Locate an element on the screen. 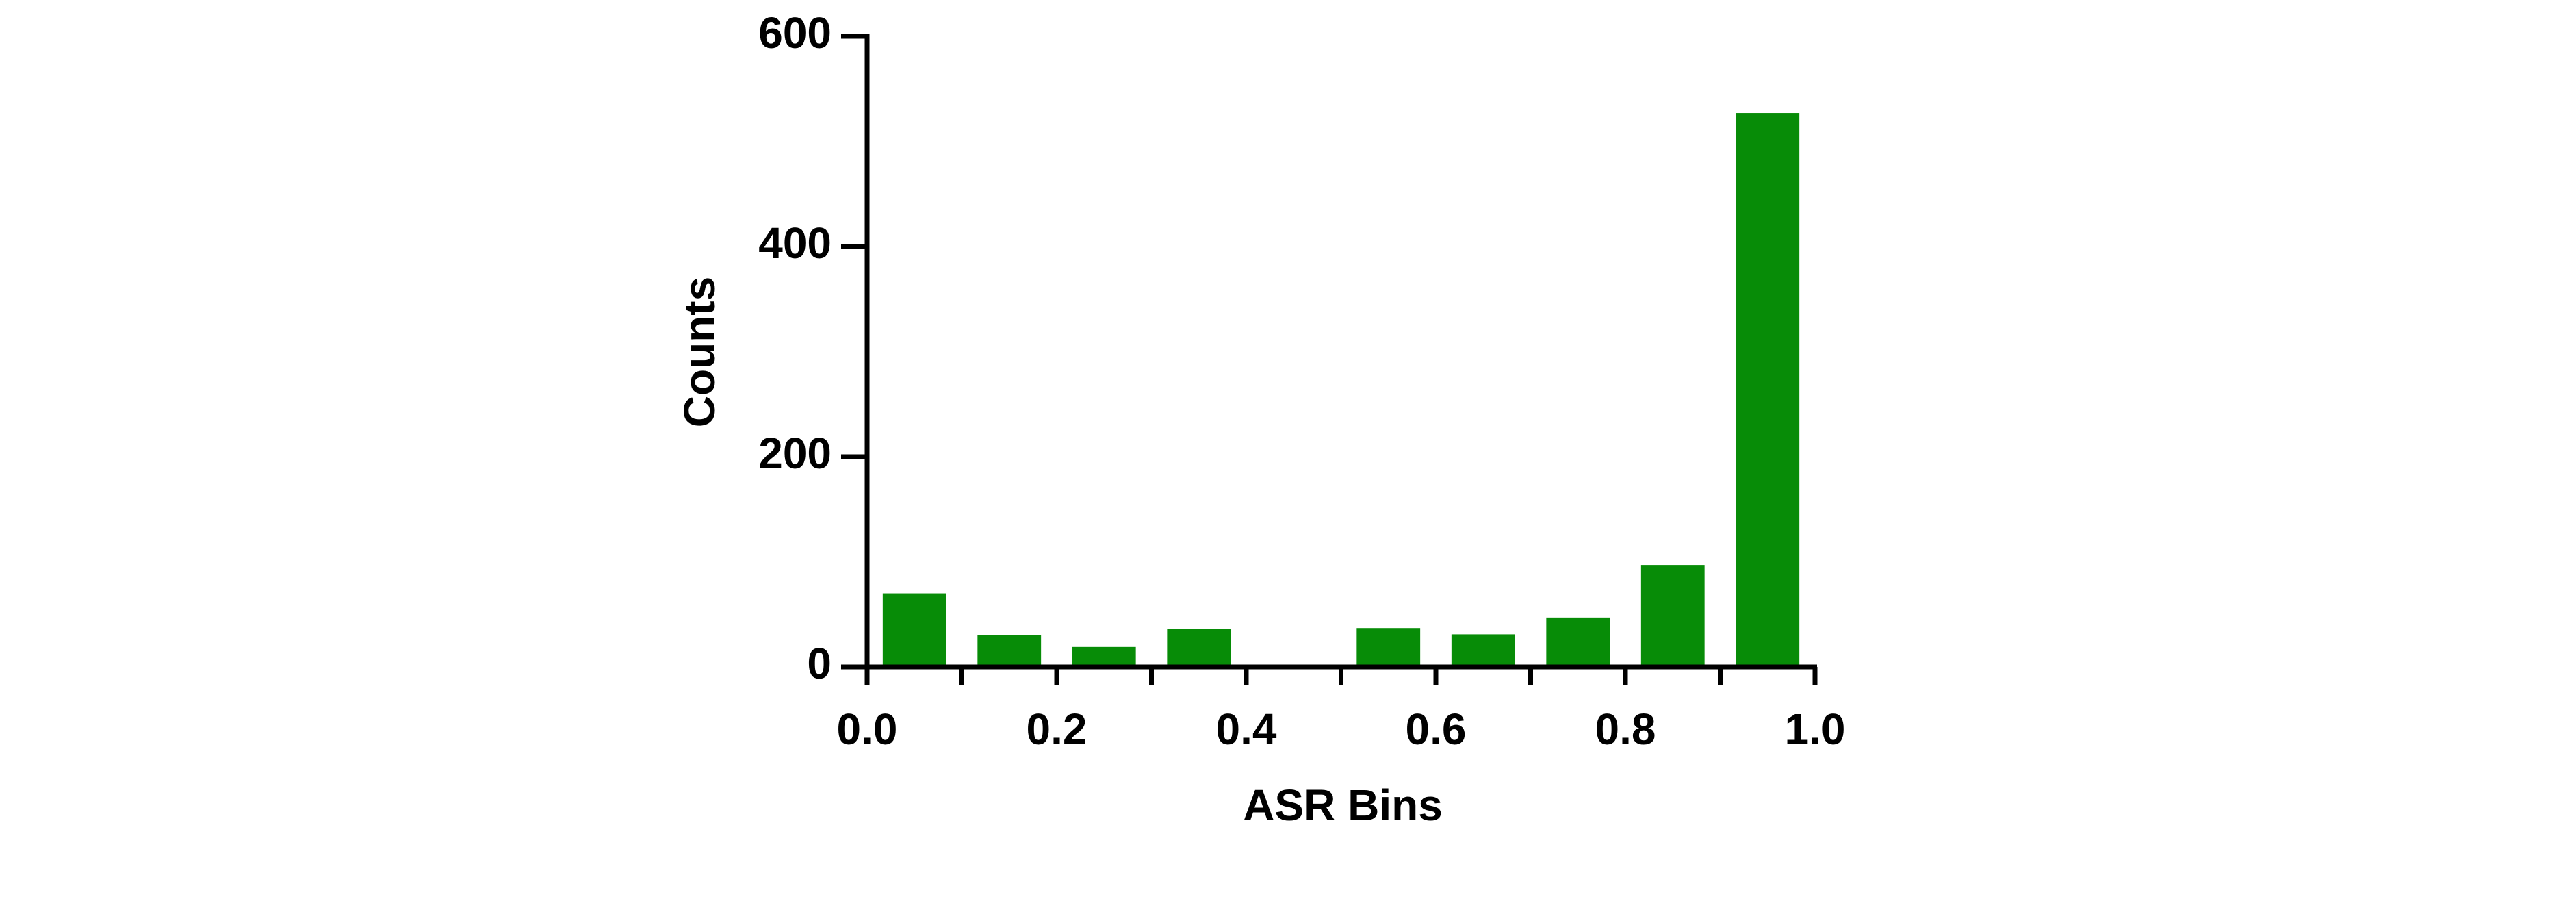 The height and width of the screenshot is (912, 2576). x-tick-label: 0.6 is located at coordinates (1436, 729).